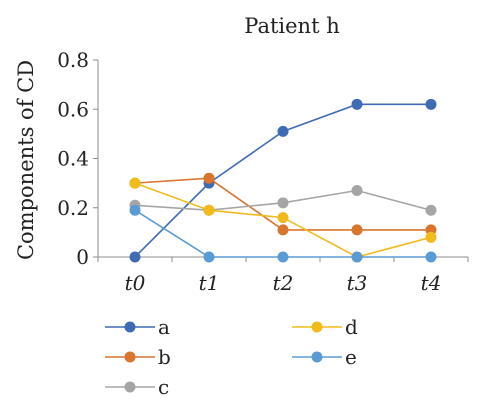 The width and height of the screenshot is (500, 413). I want to click on y-tick-label: 0, so click(82, 257).